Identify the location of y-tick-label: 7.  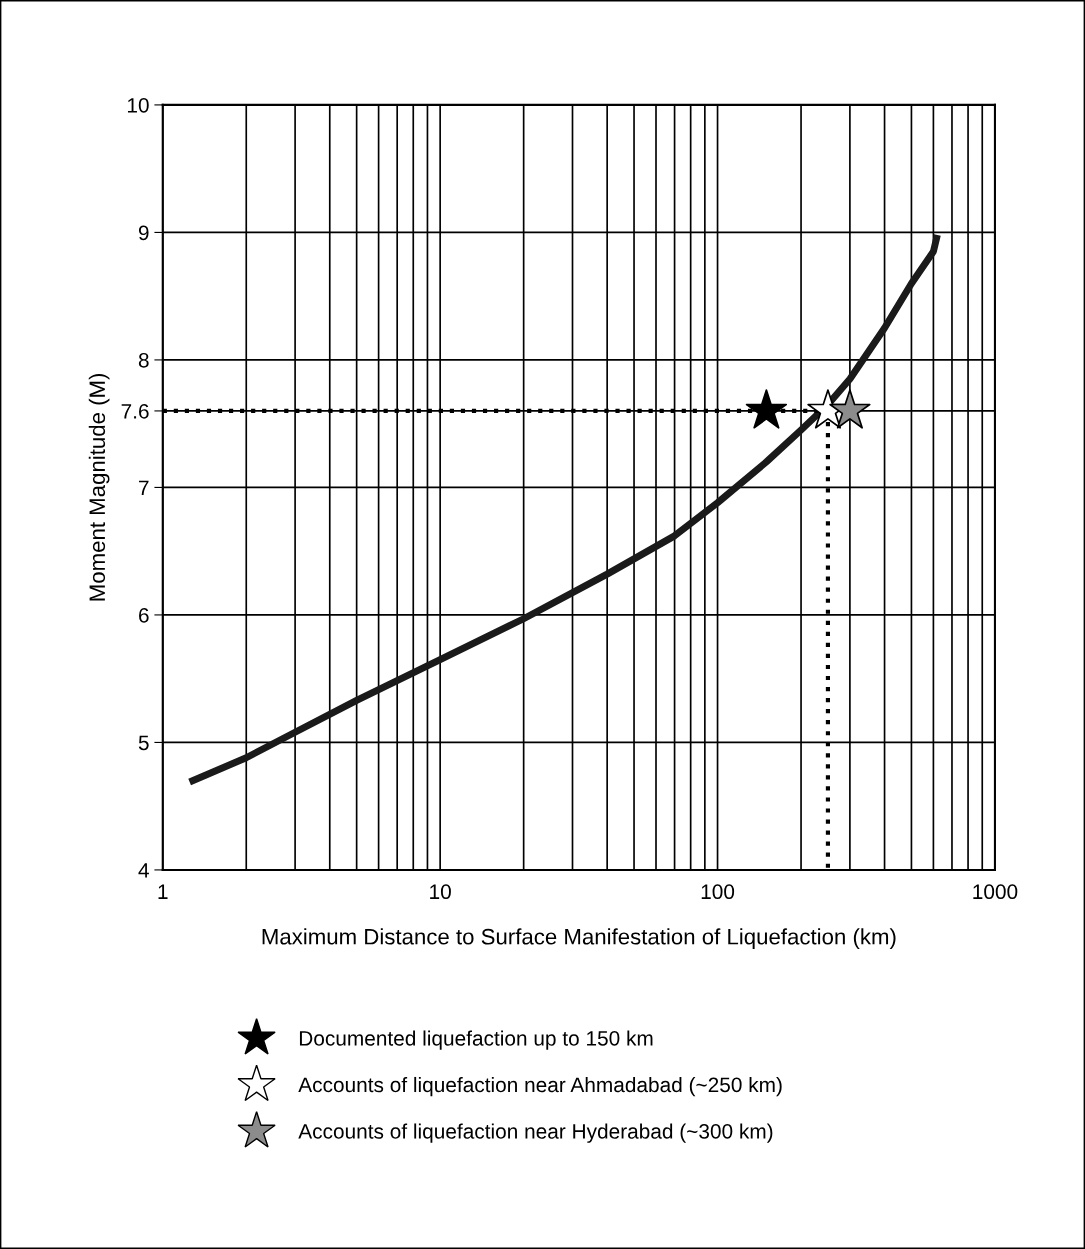
(144, 487).